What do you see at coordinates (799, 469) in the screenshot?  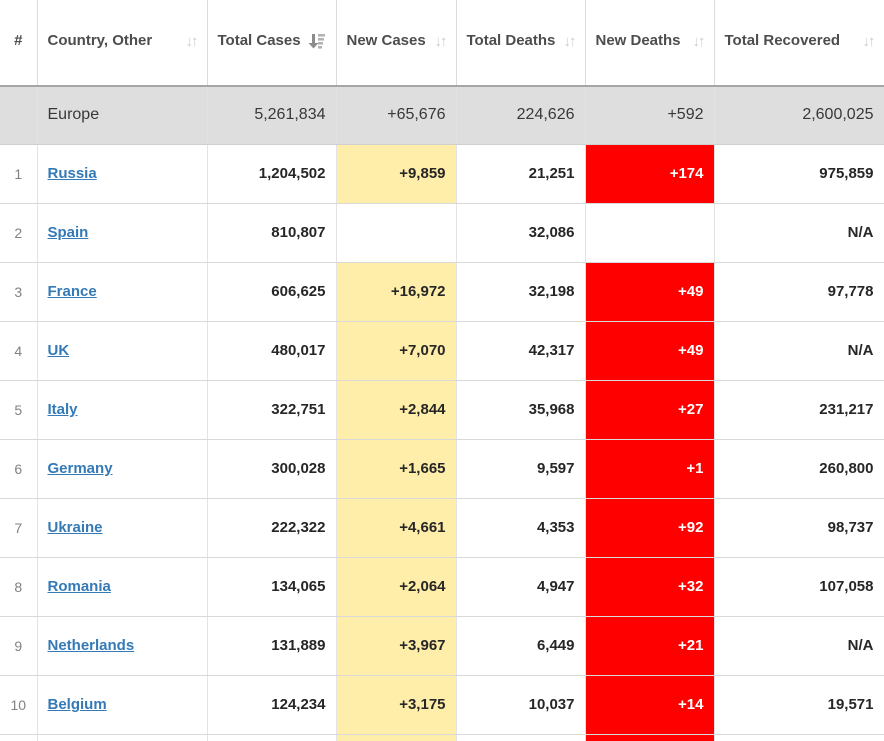 I see `total-recovered-cell: 260,800` at bounding box center [799, 469].